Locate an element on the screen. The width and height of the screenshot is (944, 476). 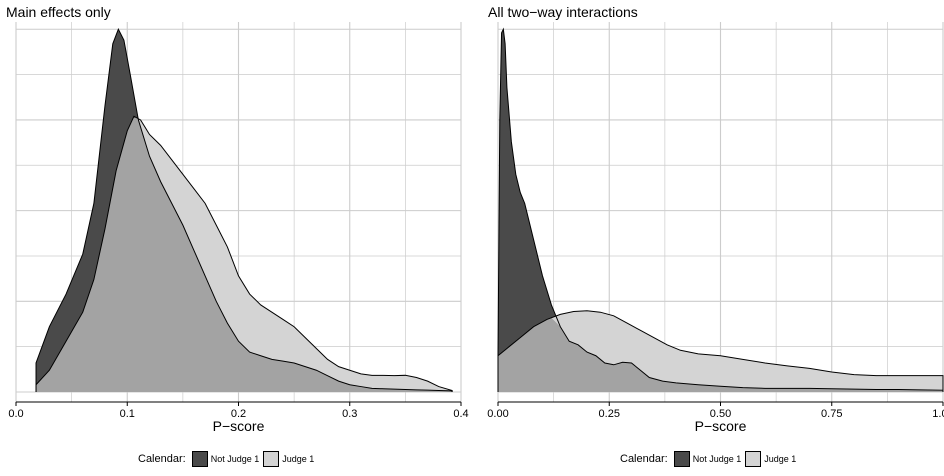
x-tick-label: 0.75 is located at coordinates (831, 414).